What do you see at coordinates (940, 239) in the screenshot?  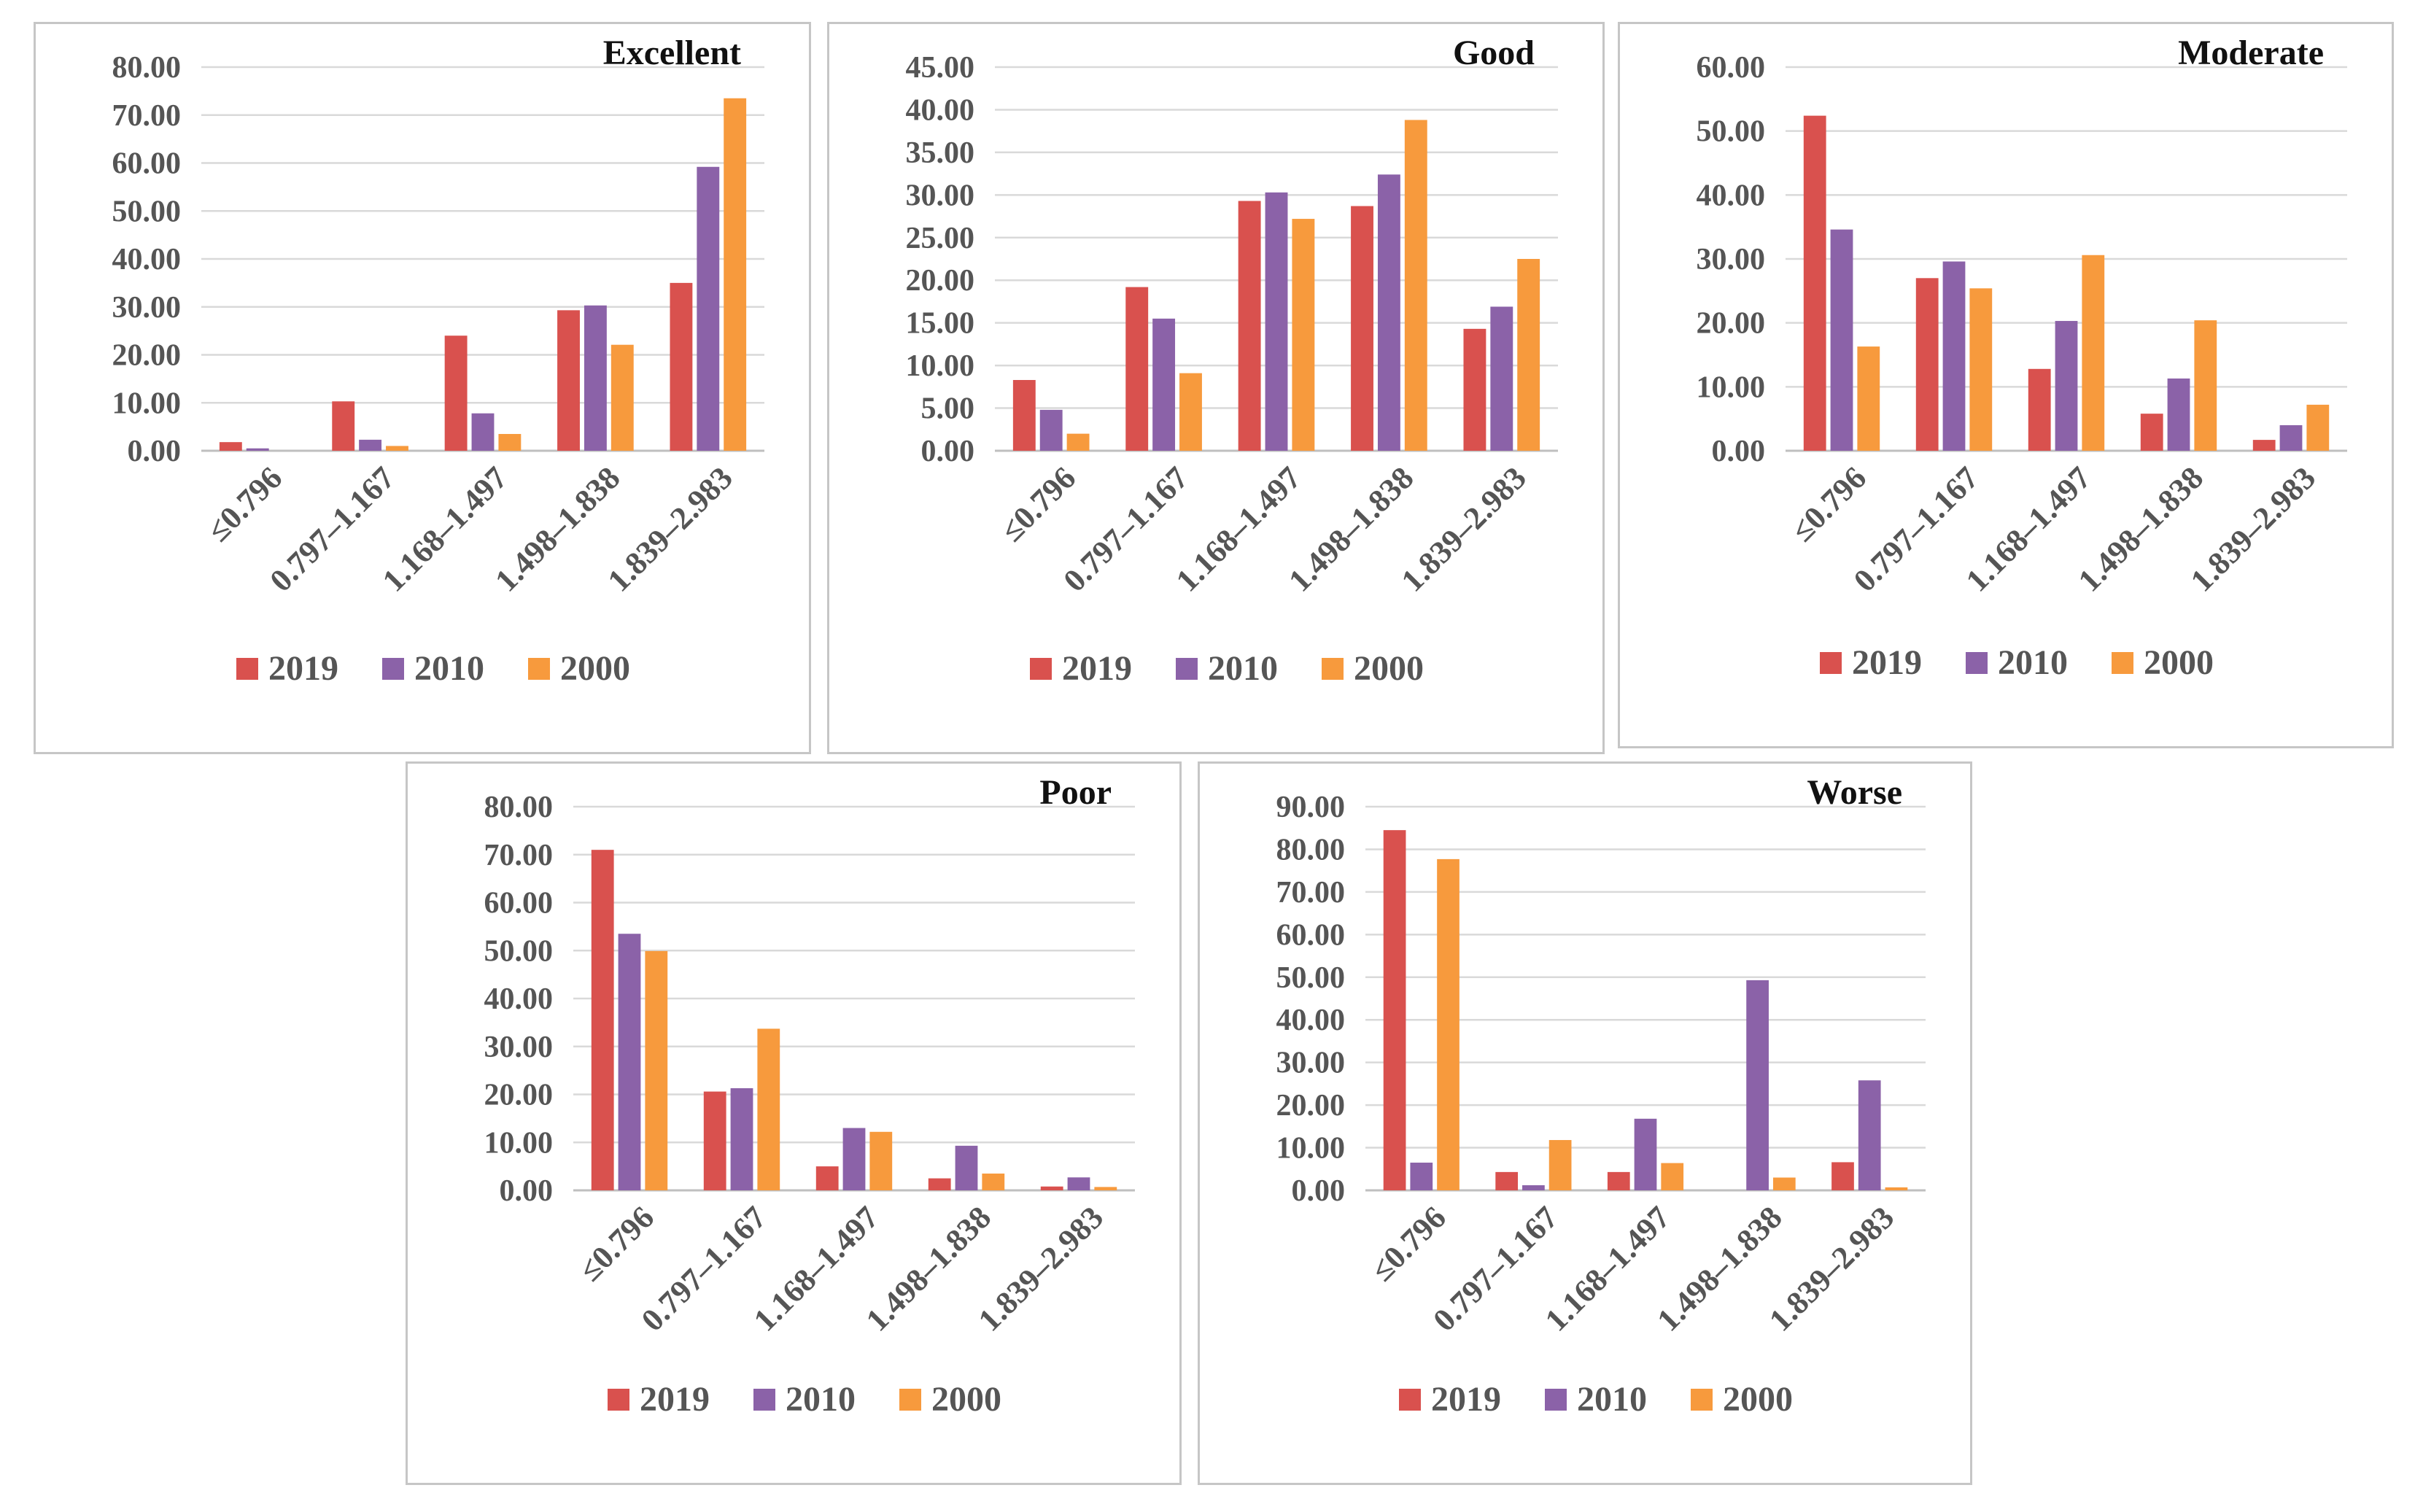 I see `y-tick-label: 25.00` at bounding box center [940, 239].